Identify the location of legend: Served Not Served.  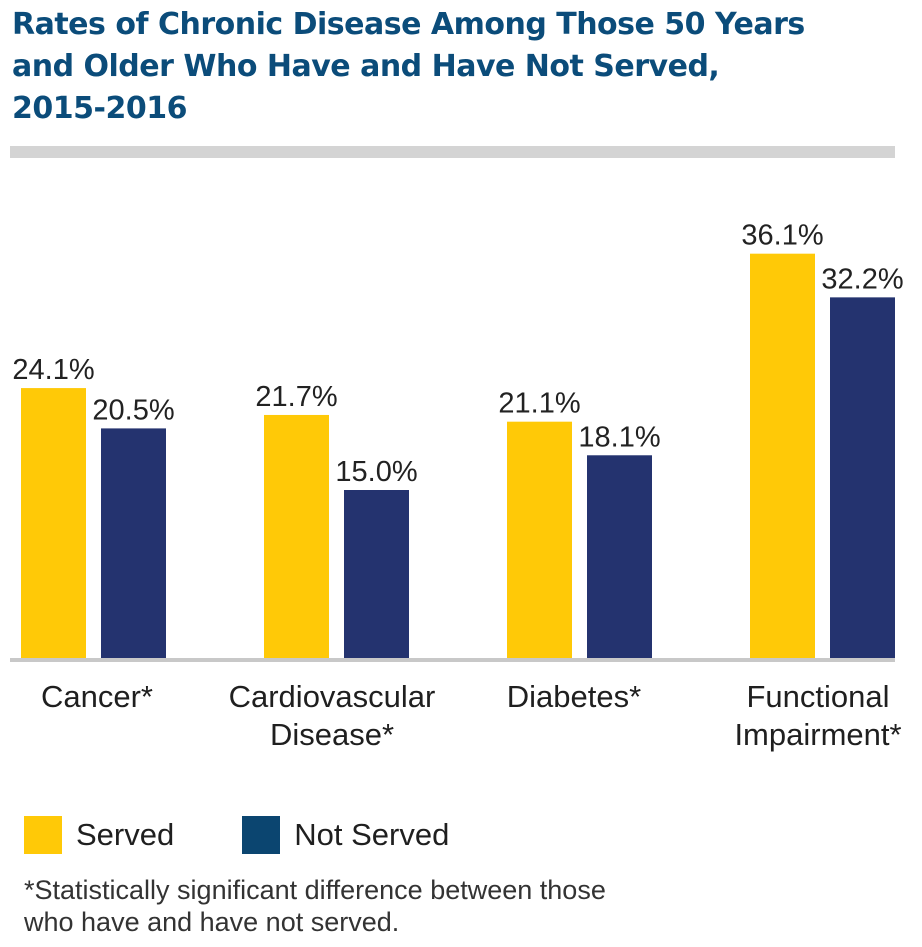
(270, 835).